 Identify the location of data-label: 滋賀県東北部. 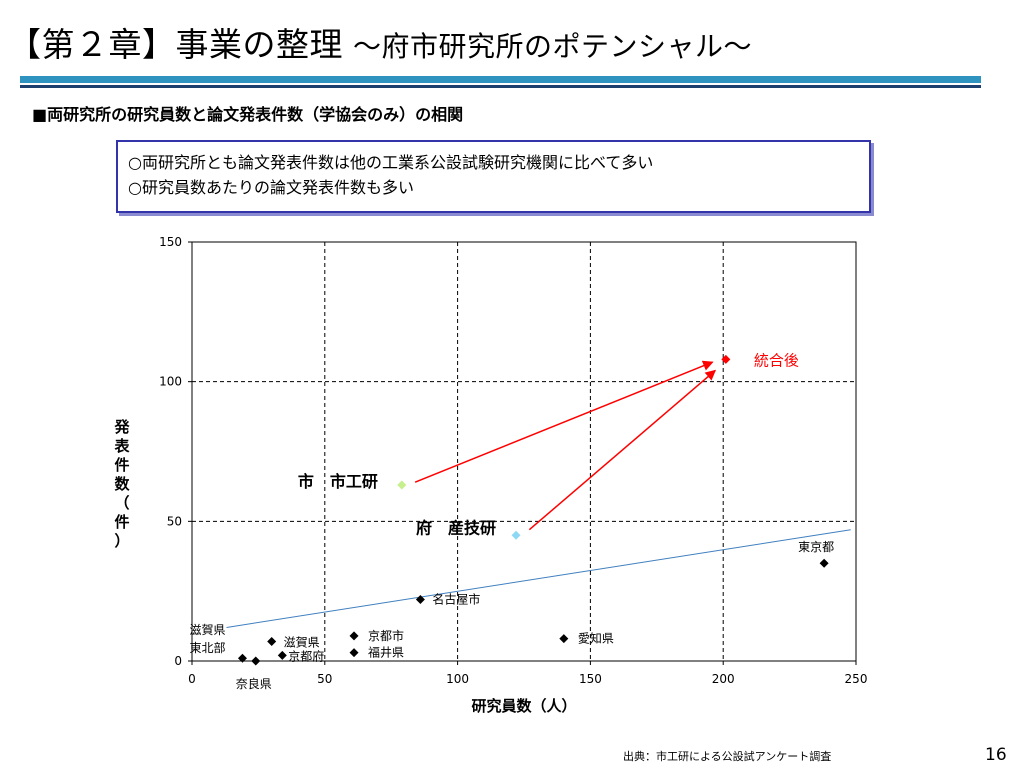
(207, 639).